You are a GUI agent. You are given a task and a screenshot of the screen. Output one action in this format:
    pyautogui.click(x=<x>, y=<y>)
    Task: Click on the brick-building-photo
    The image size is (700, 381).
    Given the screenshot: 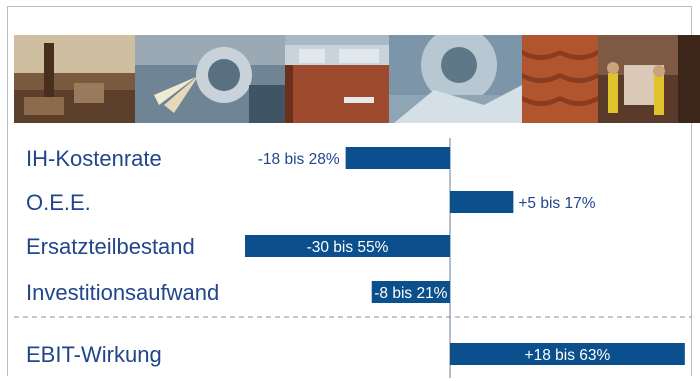 What is the action you would take?
    pyautogui.click(x=337, y=79)
    